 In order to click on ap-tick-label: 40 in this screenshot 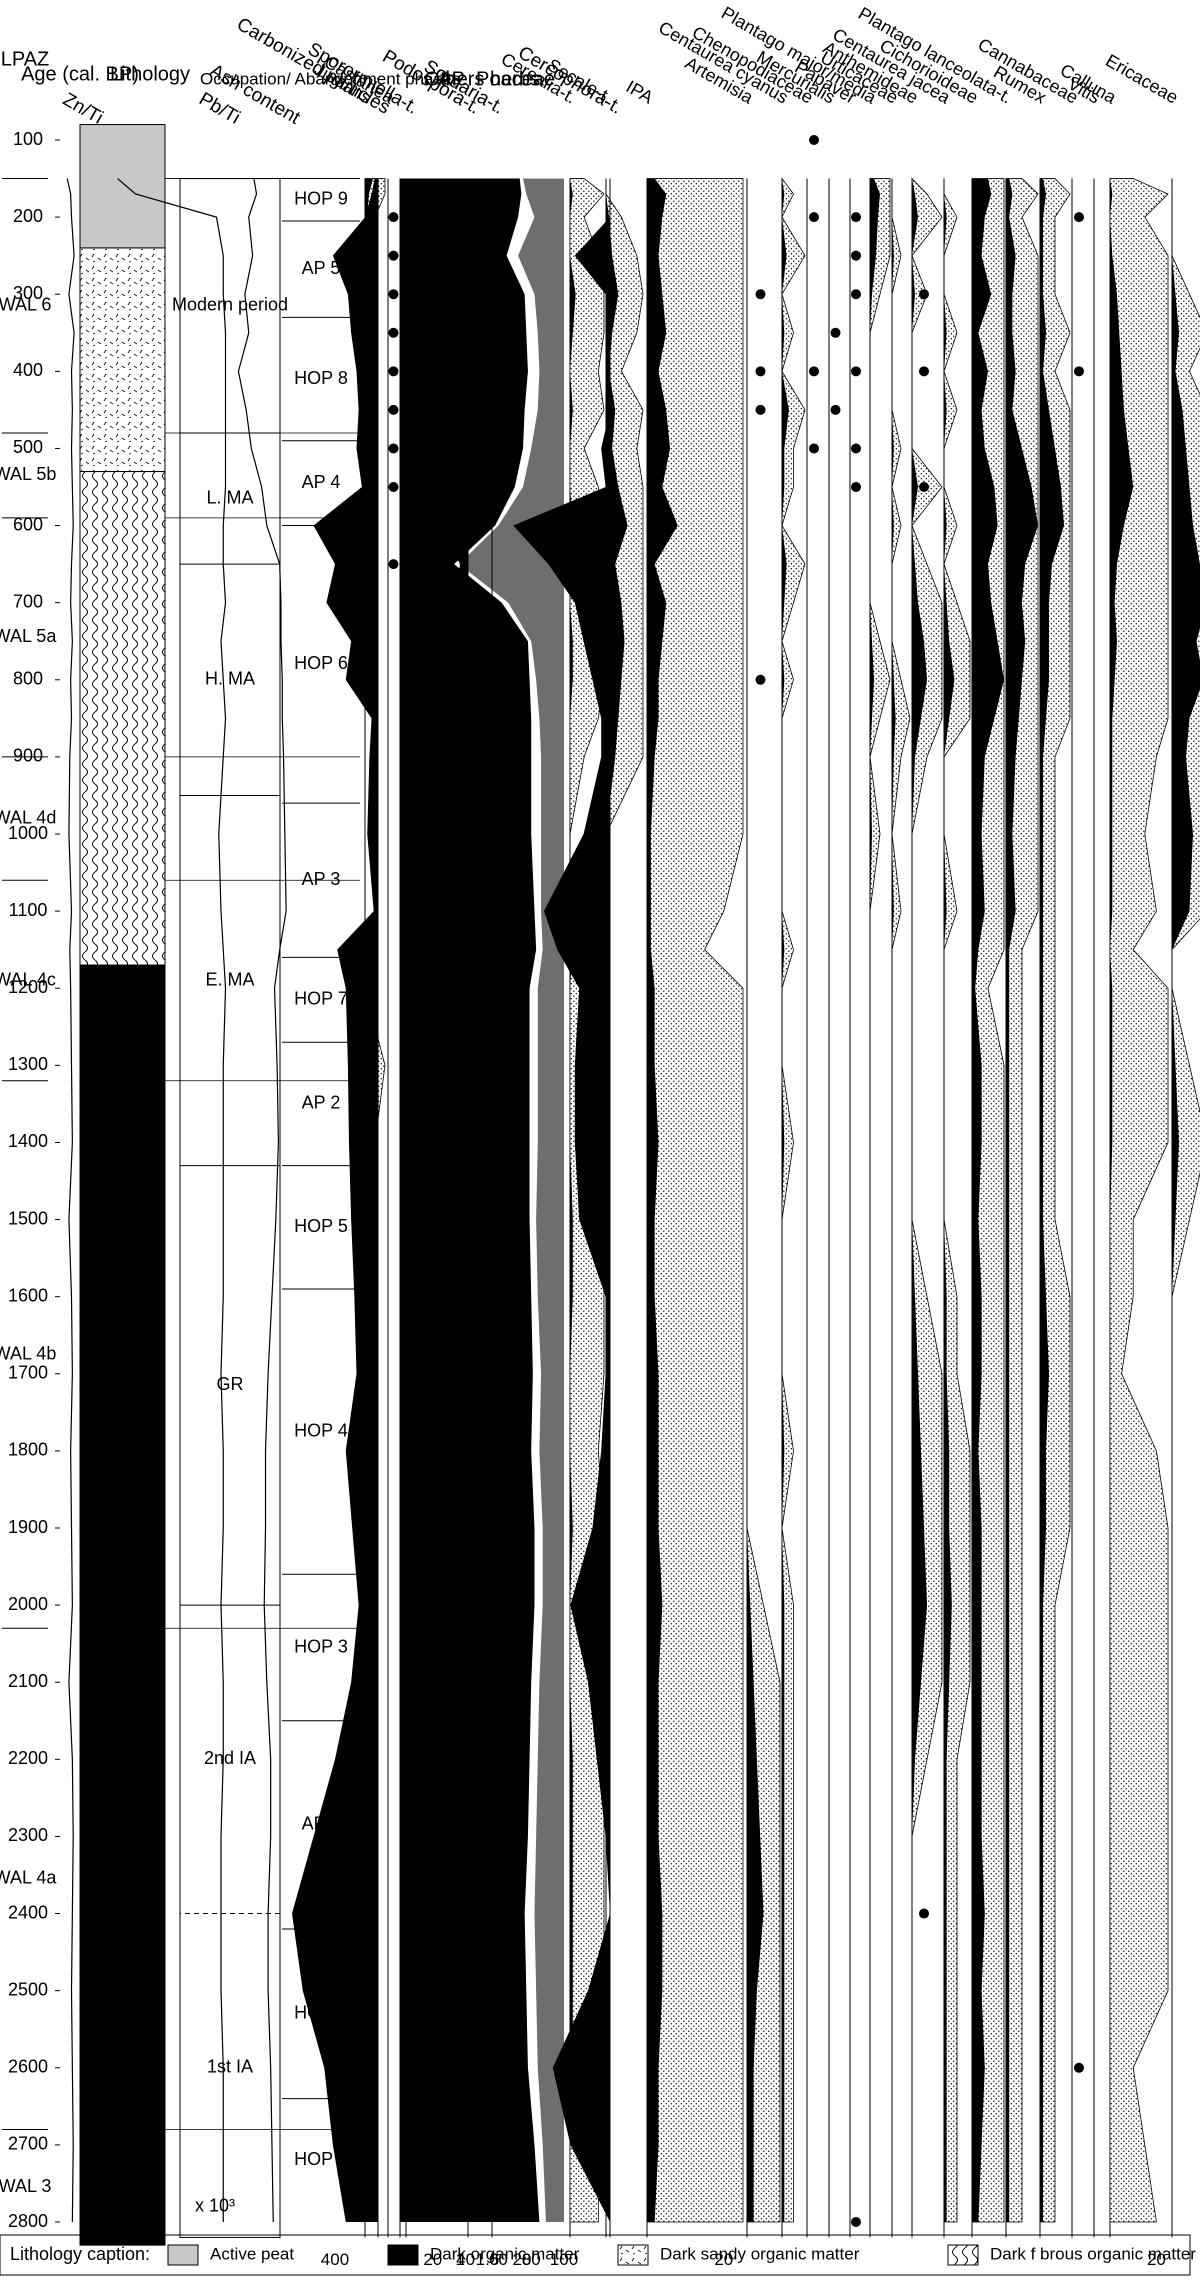, I will do `click(465, 2259)`.